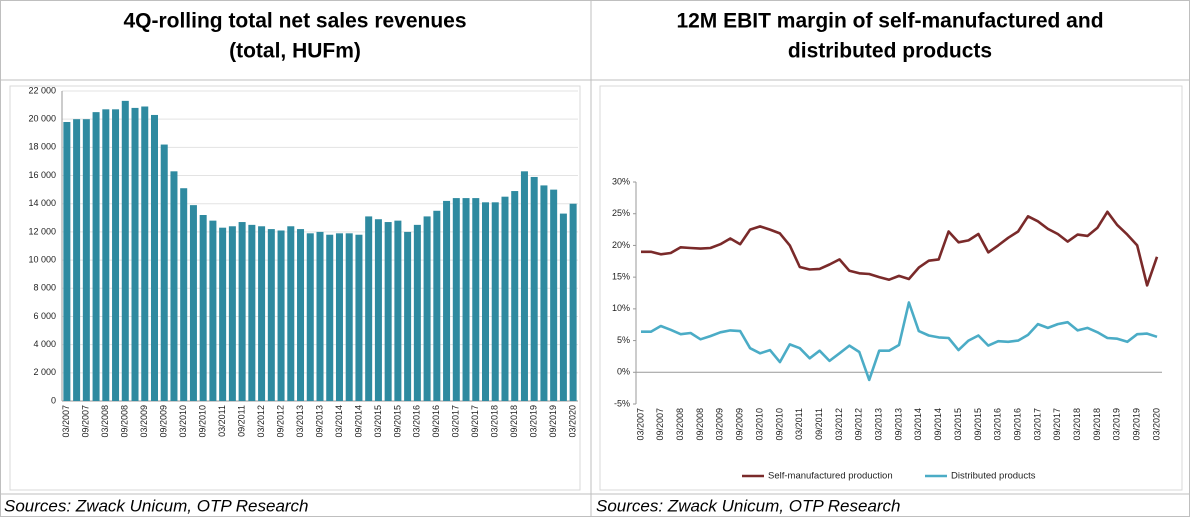  What do you see at coordinates (295, 51) in the screenshot?
I see `chart-title: (total, HUFm)` at bounding box center [295, 51].